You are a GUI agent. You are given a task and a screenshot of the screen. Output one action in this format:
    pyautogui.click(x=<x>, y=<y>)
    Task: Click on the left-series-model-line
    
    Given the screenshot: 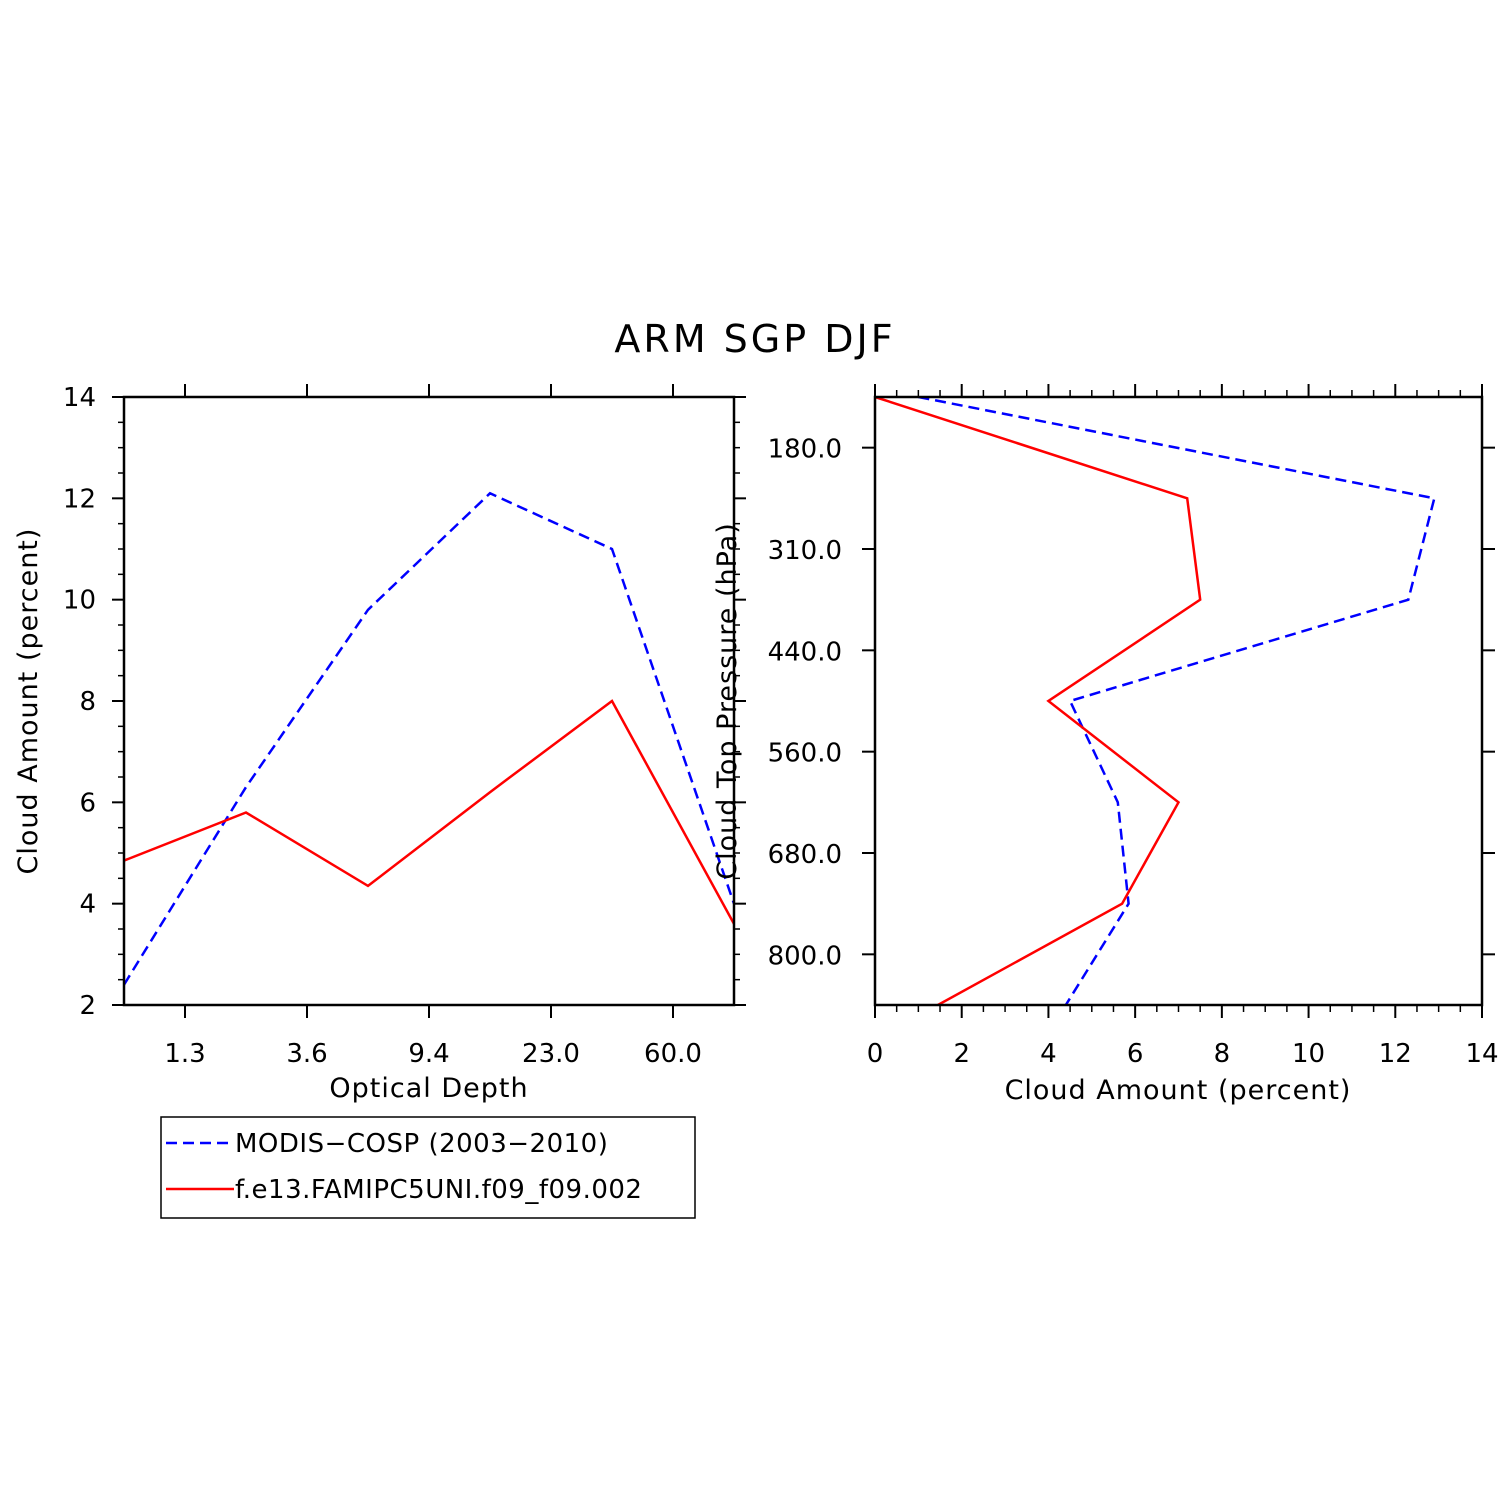 What is the action you would take?
    pyautogui.click(x=429, y=812)
    